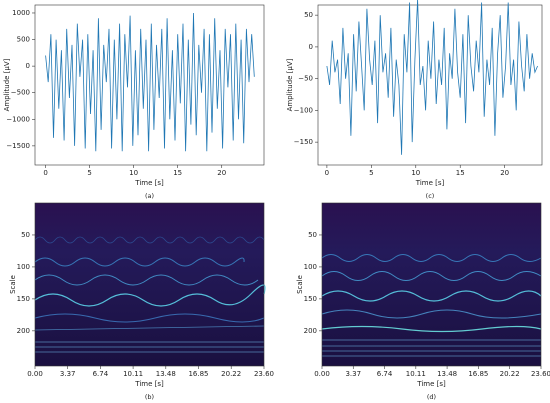 The height and width of the screenshot is (403, 550). What do you see at coordinates (305, 79) in the screenshot?
I see `y-tick-label: −50` at bounding box center [305, 79].